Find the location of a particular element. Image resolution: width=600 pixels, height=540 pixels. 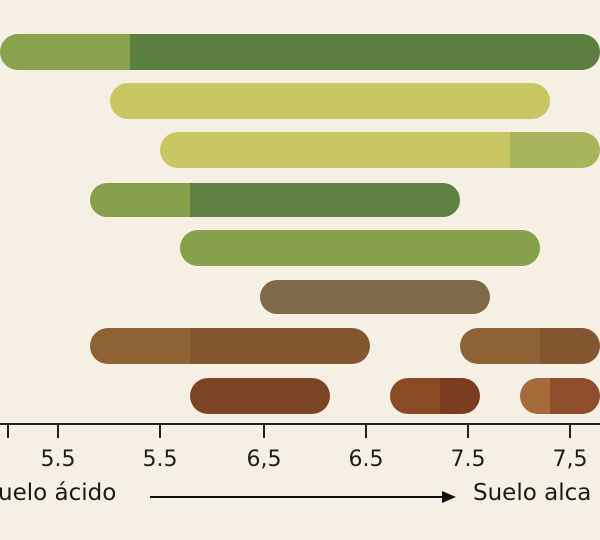

tick-label: 7,5 is located at coordinates (570, 459).